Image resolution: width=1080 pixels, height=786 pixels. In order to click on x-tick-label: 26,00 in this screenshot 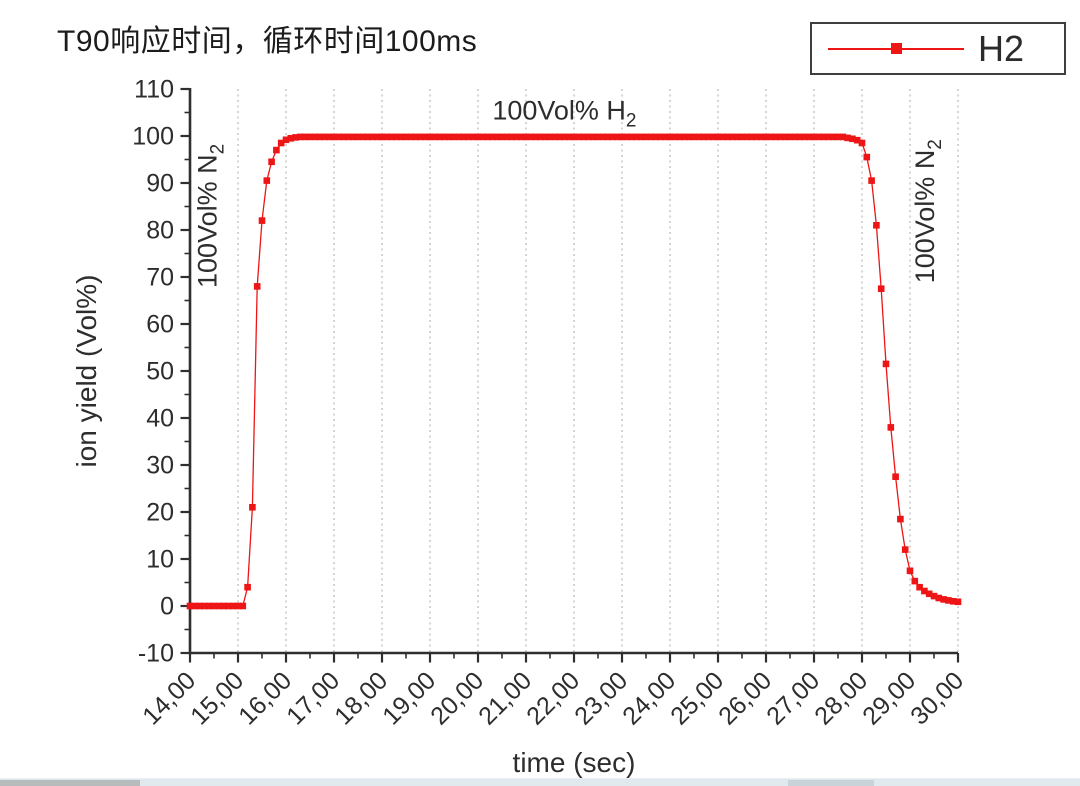, I will do `click(745, 698)`.